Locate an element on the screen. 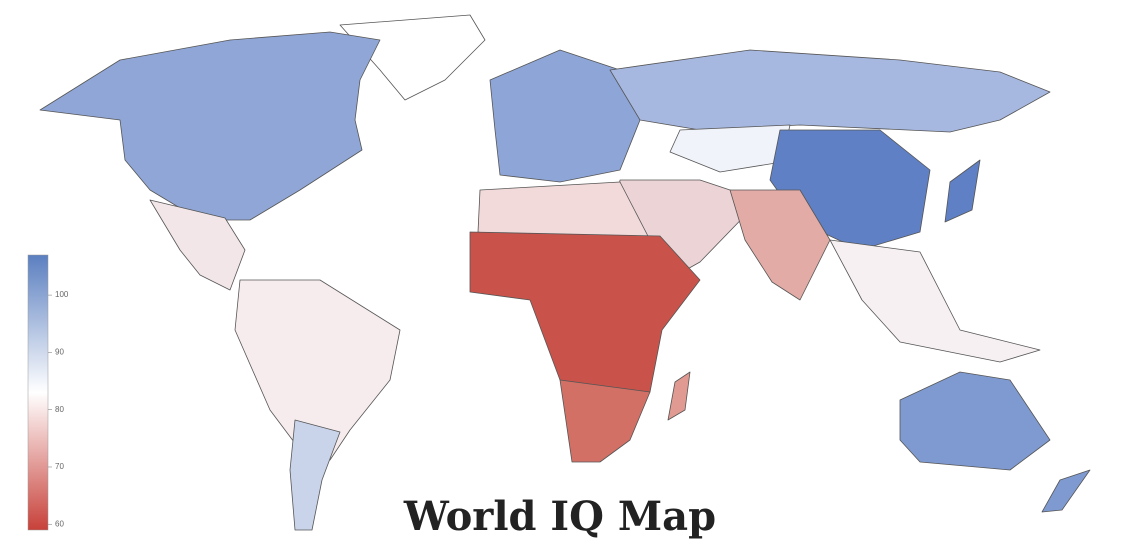  southeast-asia is located at coordinates (935, 301).